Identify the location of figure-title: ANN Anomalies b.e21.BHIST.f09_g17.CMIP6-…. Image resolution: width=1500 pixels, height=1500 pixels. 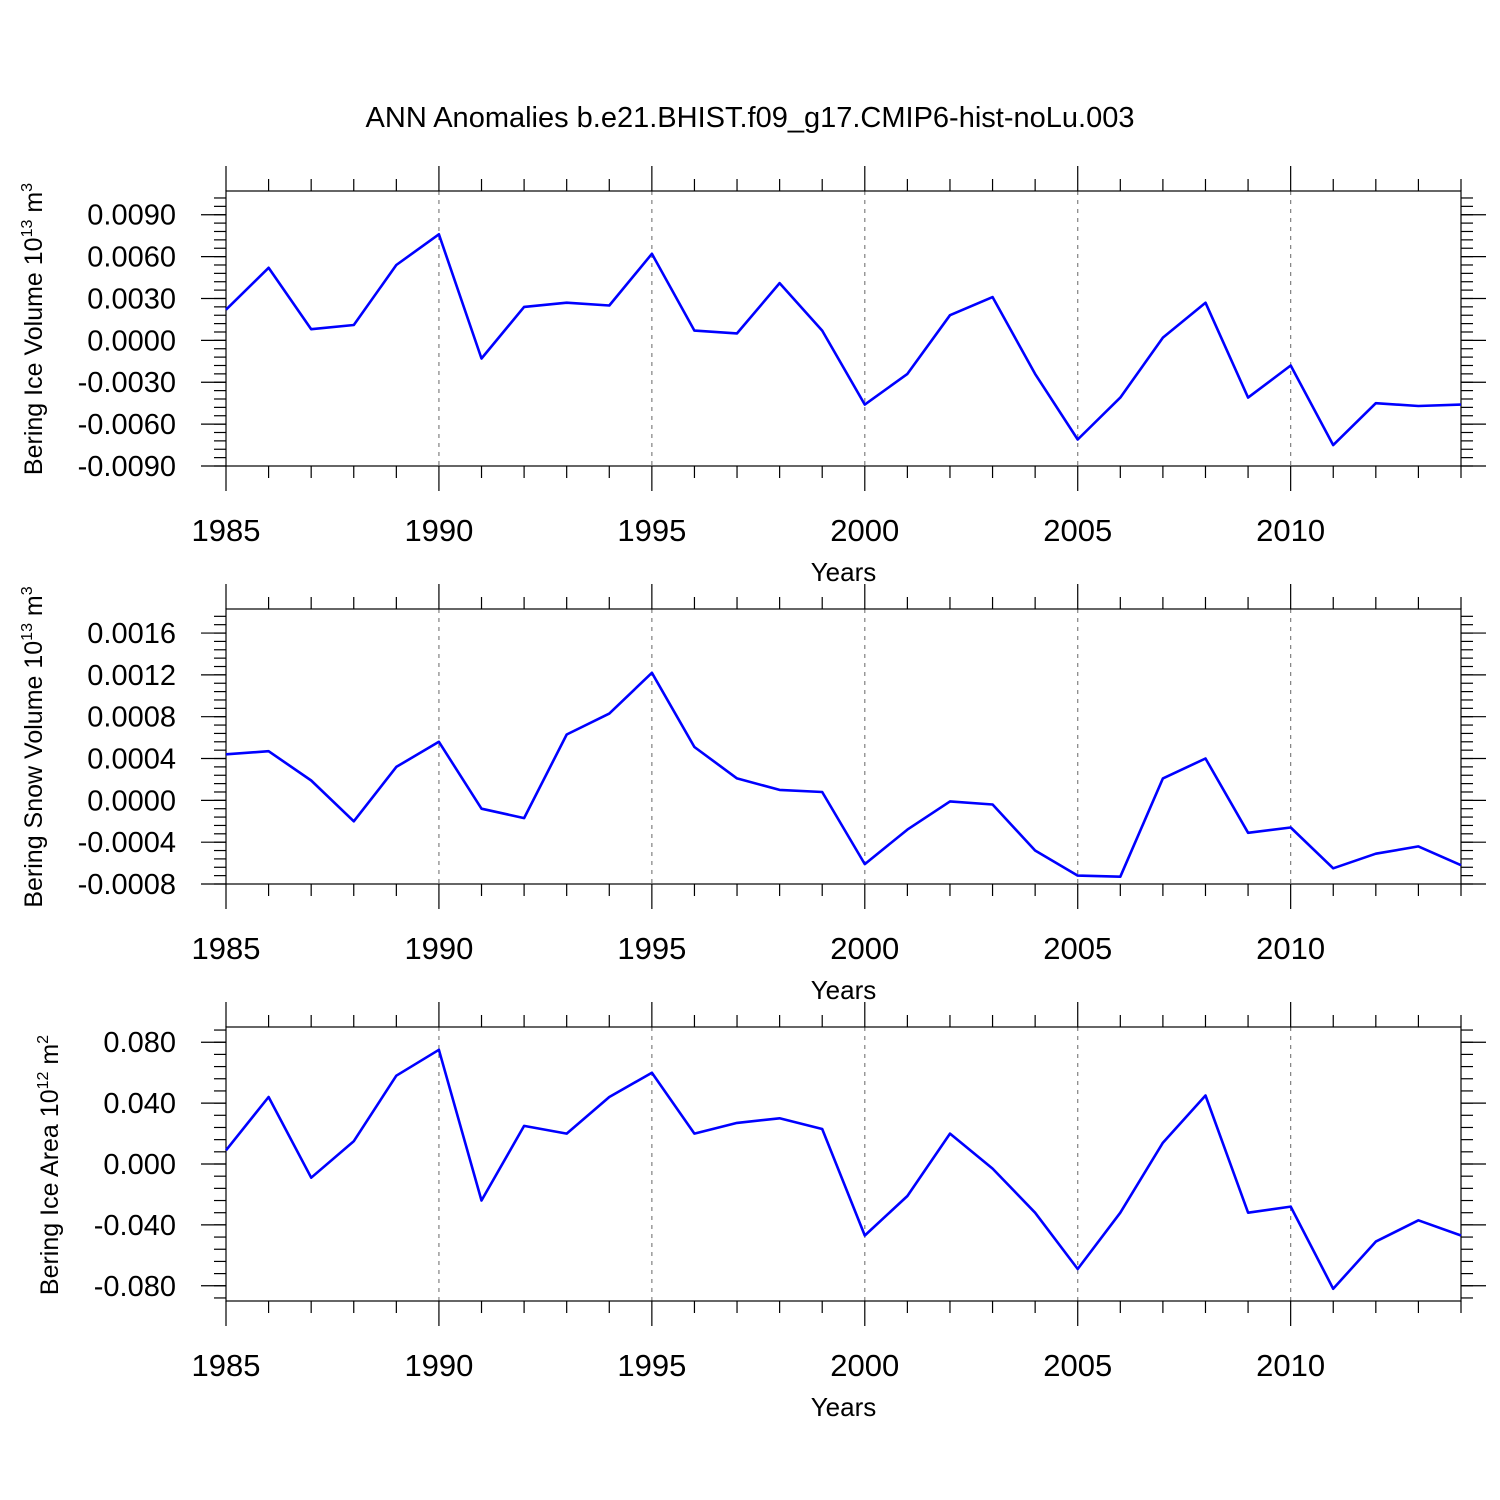
(750, 118).